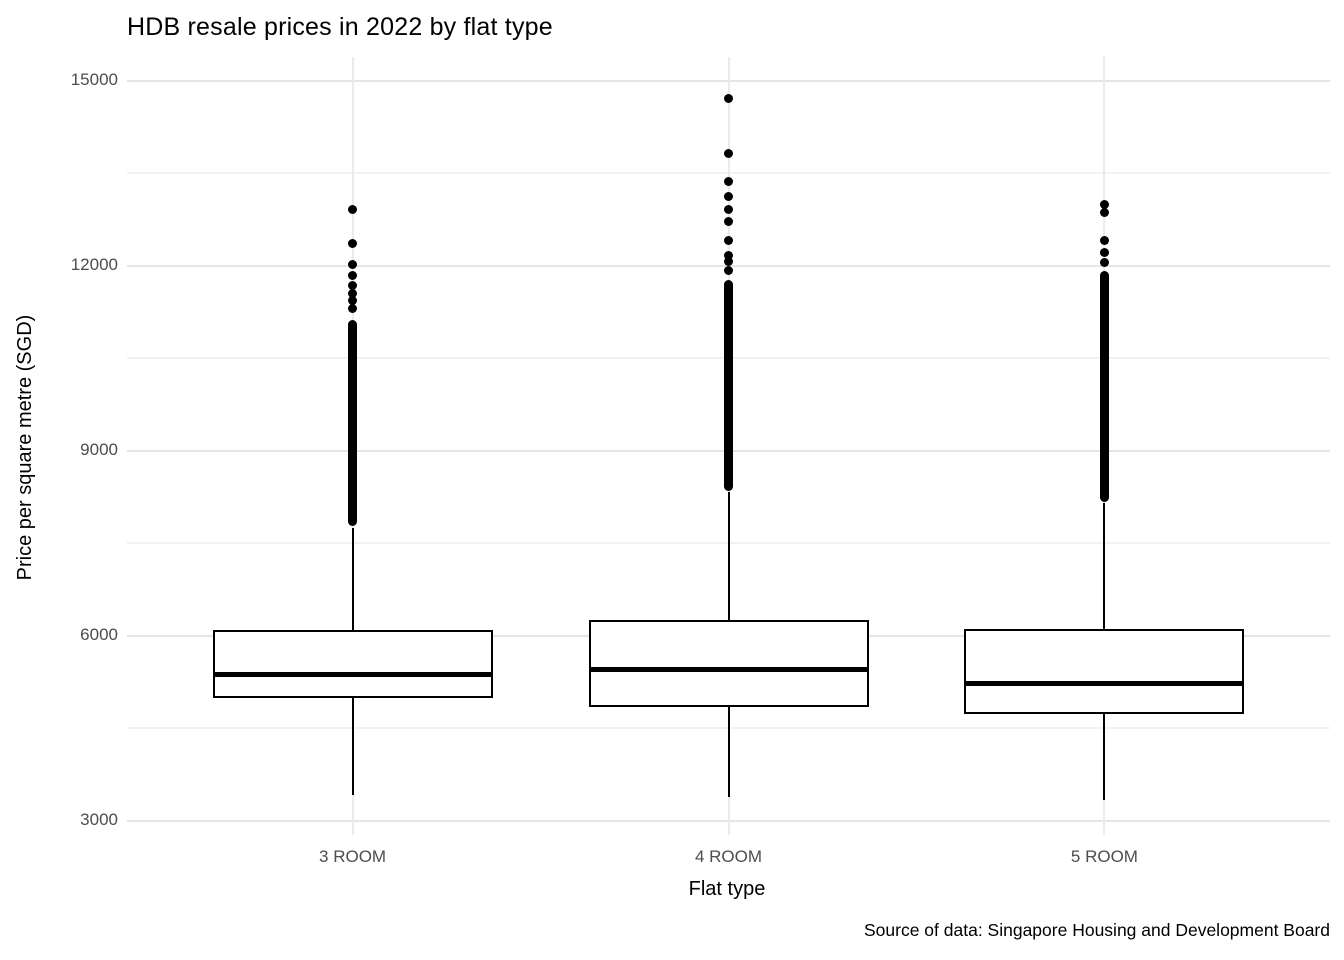  What do you see at coordinates (727, 889) in the screenshot?
I see `x-axis-title: Flat type` at bounding box center [727, 889].